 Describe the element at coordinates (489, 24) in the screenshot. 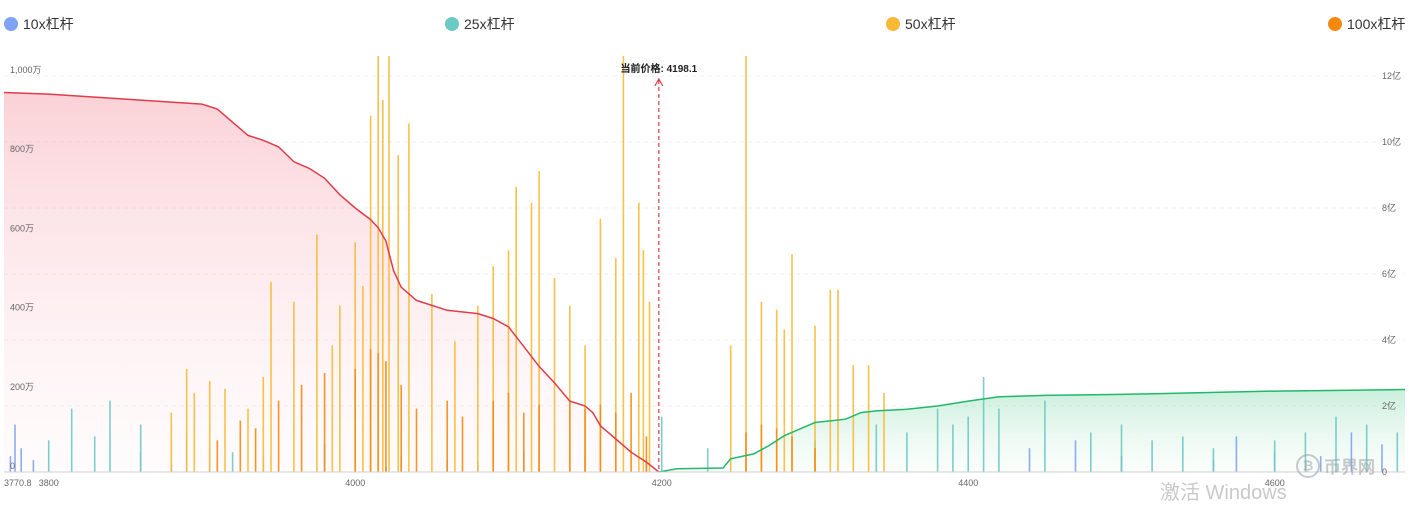

I see `legend-label: 25x杠杆` at that location.